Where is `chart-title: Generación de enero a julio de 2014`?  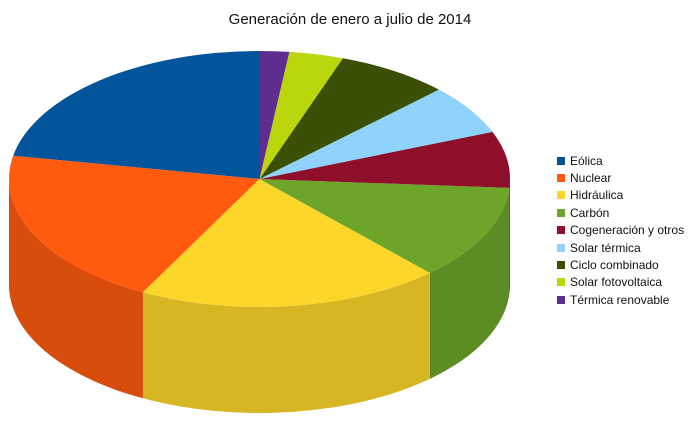
chart-title: Generación de enero a julio de 2014 is located at coordinates (350, 19).